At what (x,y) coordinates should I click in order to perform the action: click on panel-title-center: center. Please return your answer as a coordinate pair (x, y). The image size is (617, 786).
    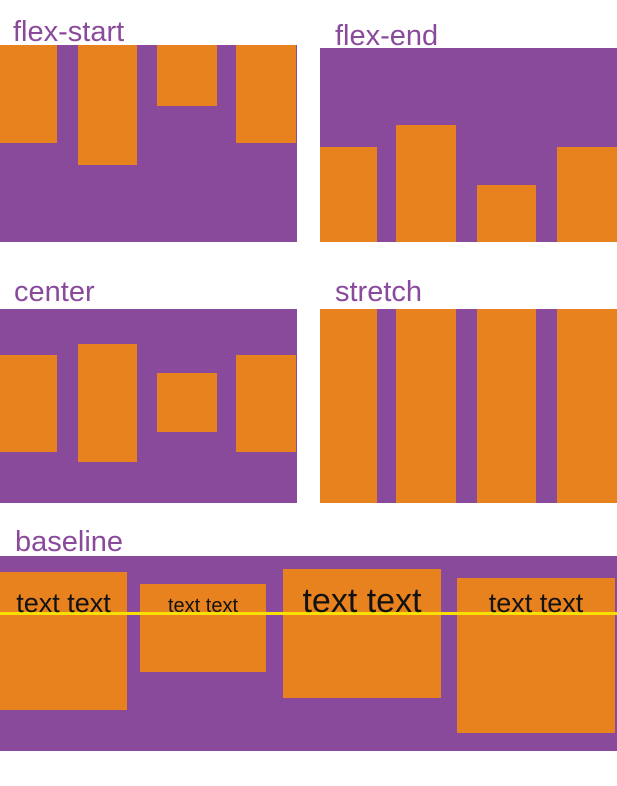
    Looking at the image, I should click on (54, 292).